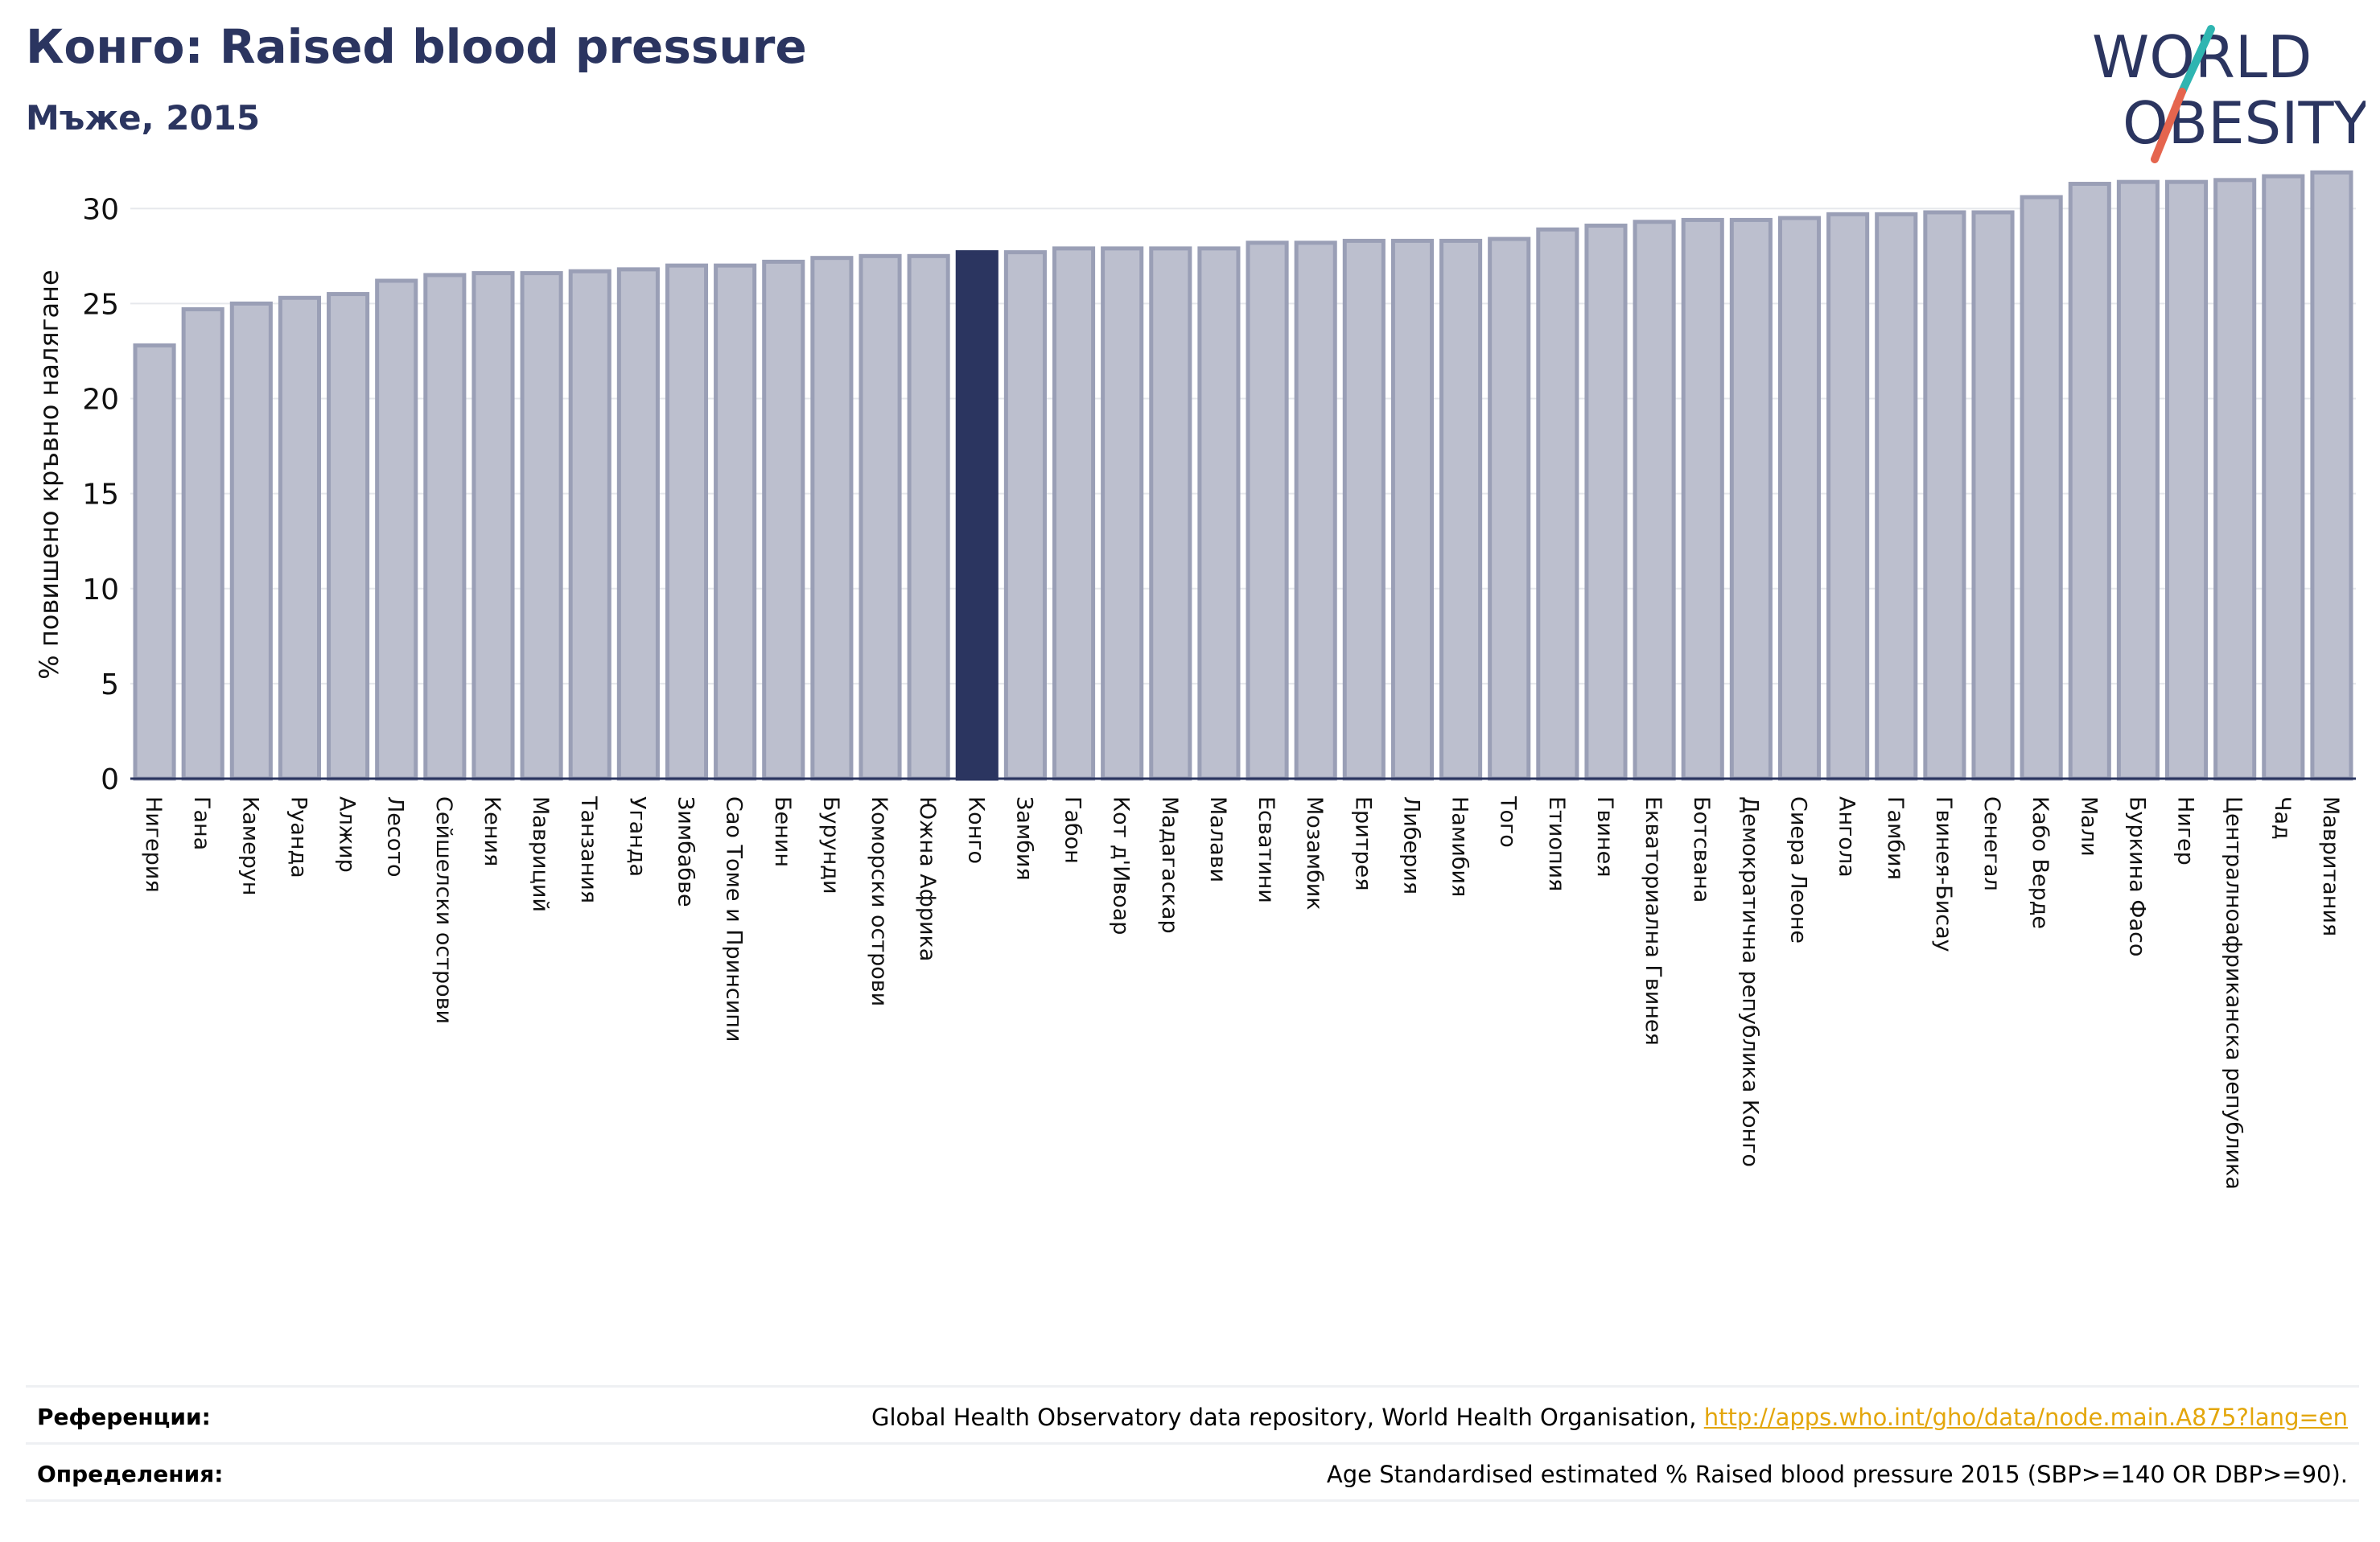  Describe the element at coordinates (1944, 874) in the screenshot. I see `x-tick-label: Гвинея-Бисау` at that location.